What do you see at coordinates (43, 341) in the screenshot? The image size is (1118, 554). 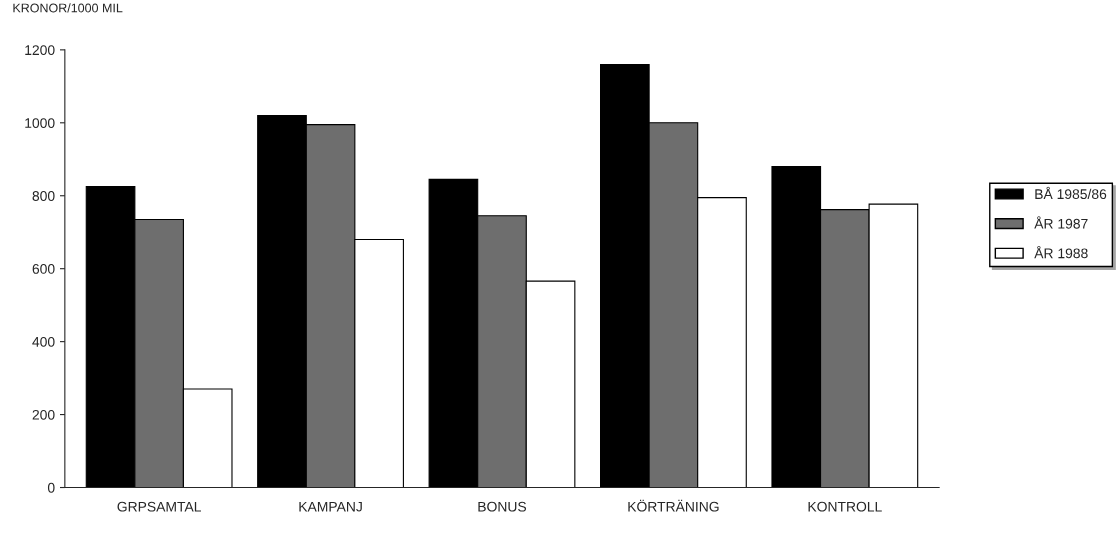 I see `y-tick-label: 400` at bounding box center [43, 341].